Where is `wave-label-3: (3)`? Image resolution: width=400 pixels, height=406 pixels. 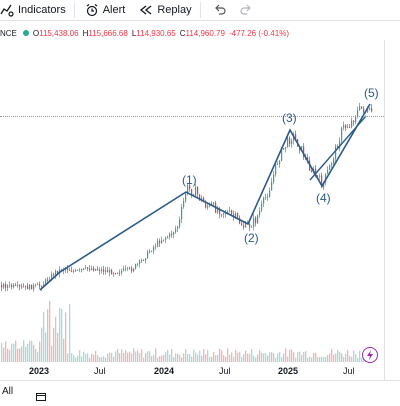 wave-label-3: (3) is located at coordinates (289, 118).